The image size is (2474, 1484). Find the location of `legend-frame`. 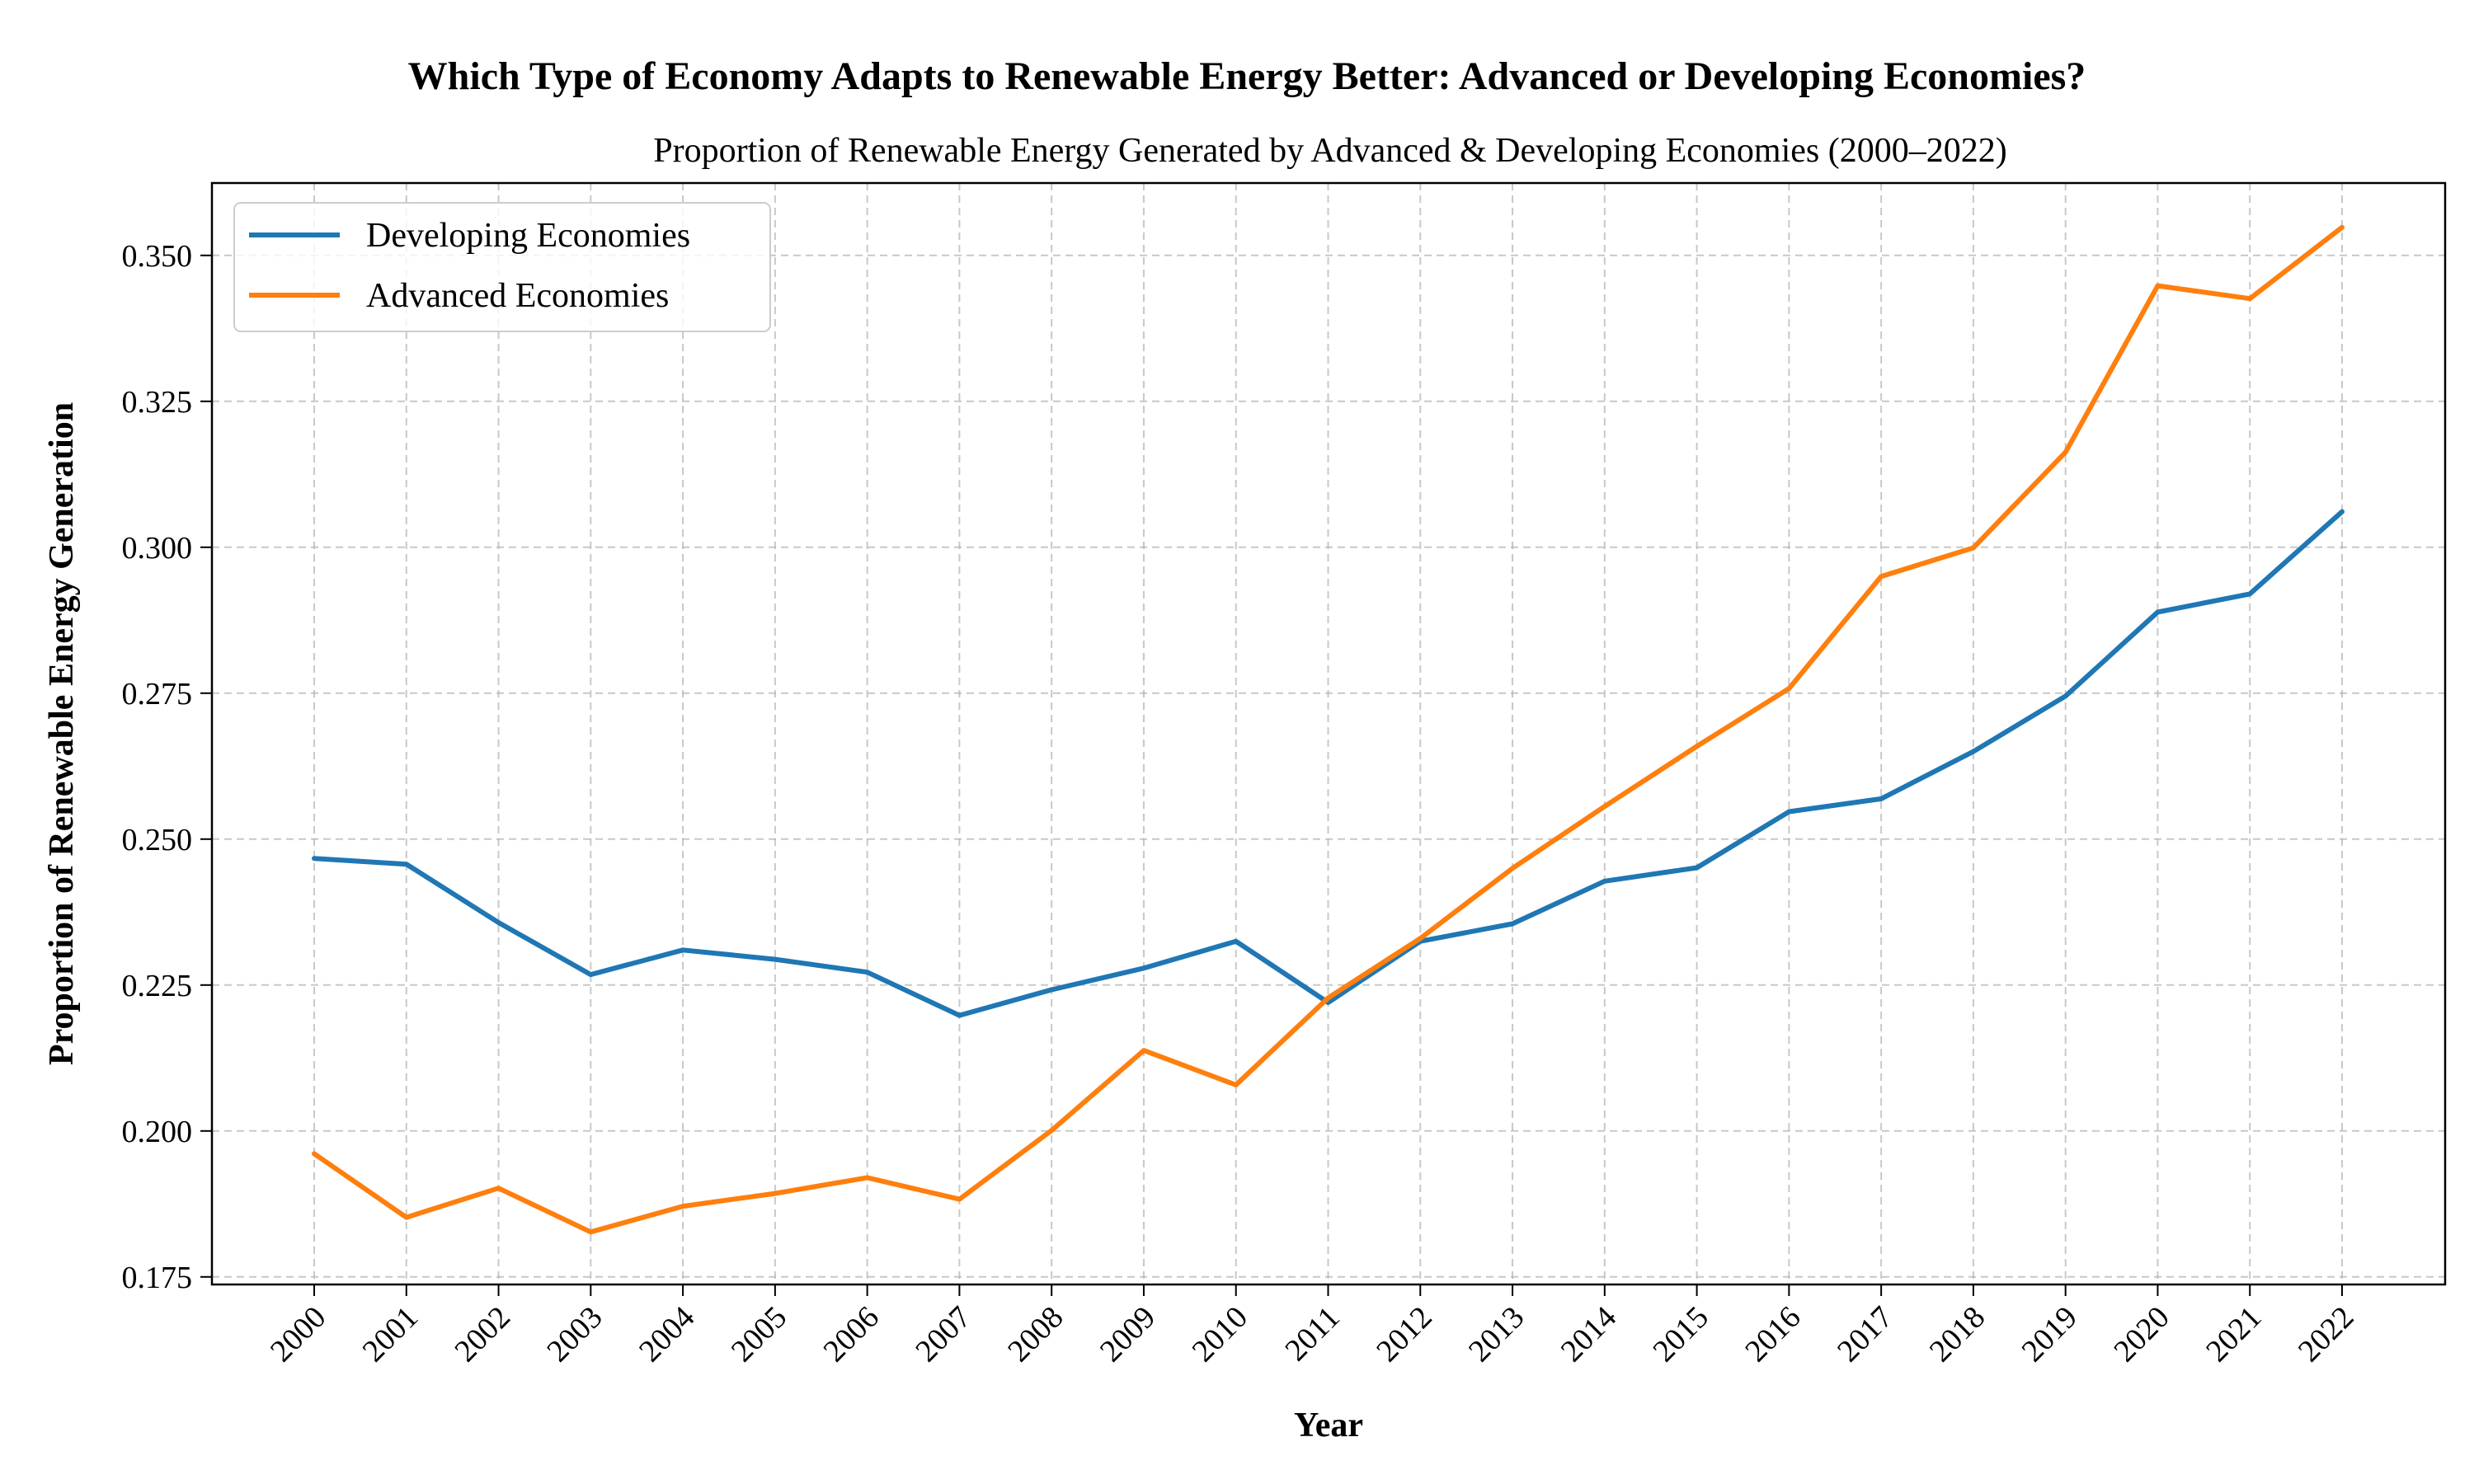

legend-frame is located at coordinates (502, 267).